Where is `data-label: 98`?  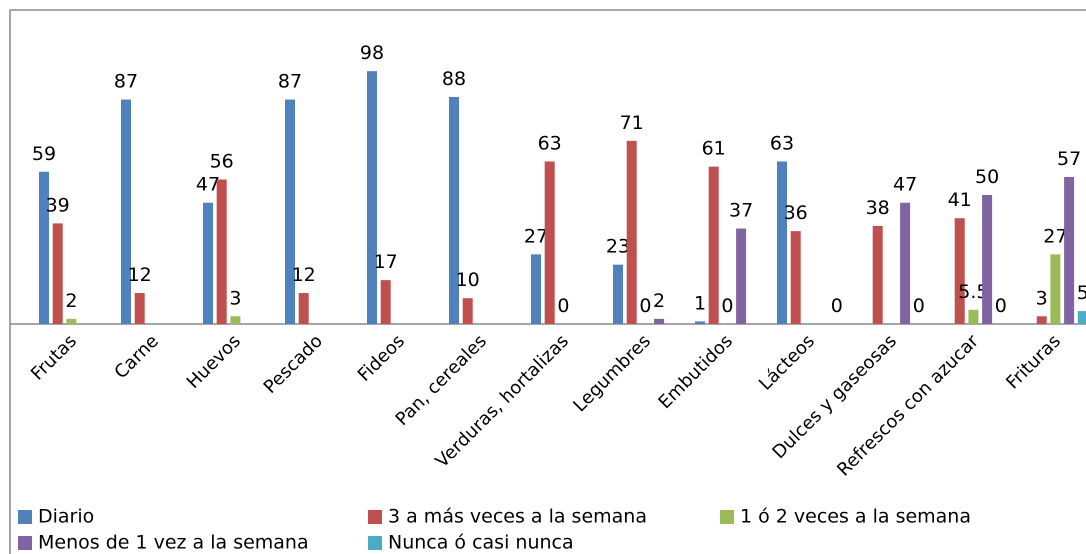
data-label: 98 is located at coordinates (372, 53).